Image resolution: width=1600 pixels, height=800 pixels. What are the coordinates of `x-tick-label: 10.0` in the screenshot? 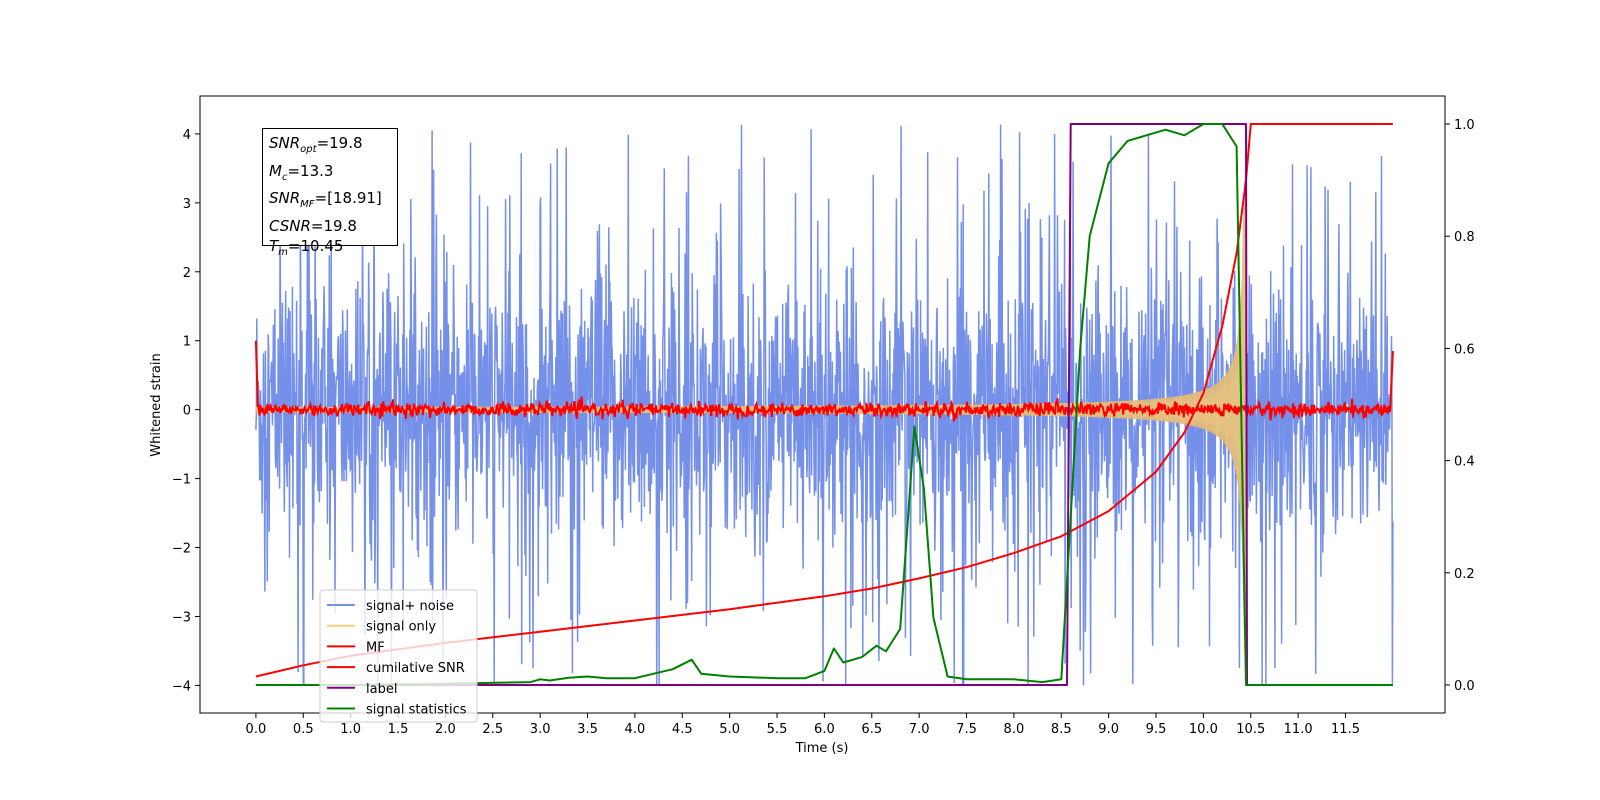 It's located at (1203, 729).